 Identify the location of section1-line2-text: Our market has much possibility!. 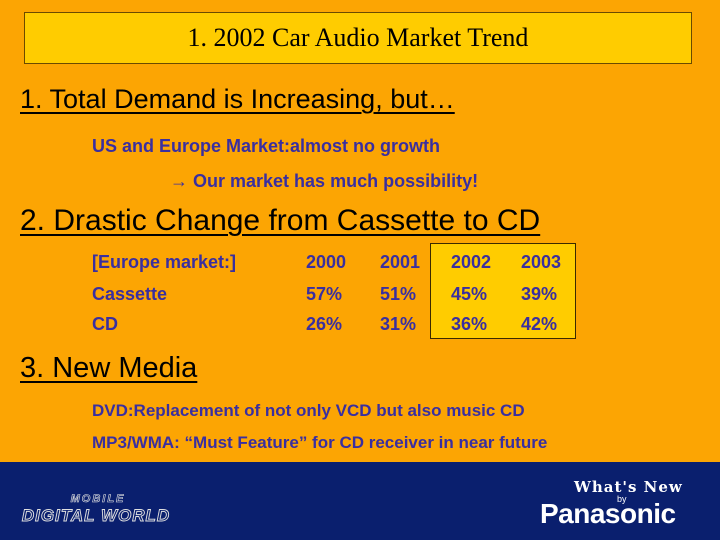
(336, 181).